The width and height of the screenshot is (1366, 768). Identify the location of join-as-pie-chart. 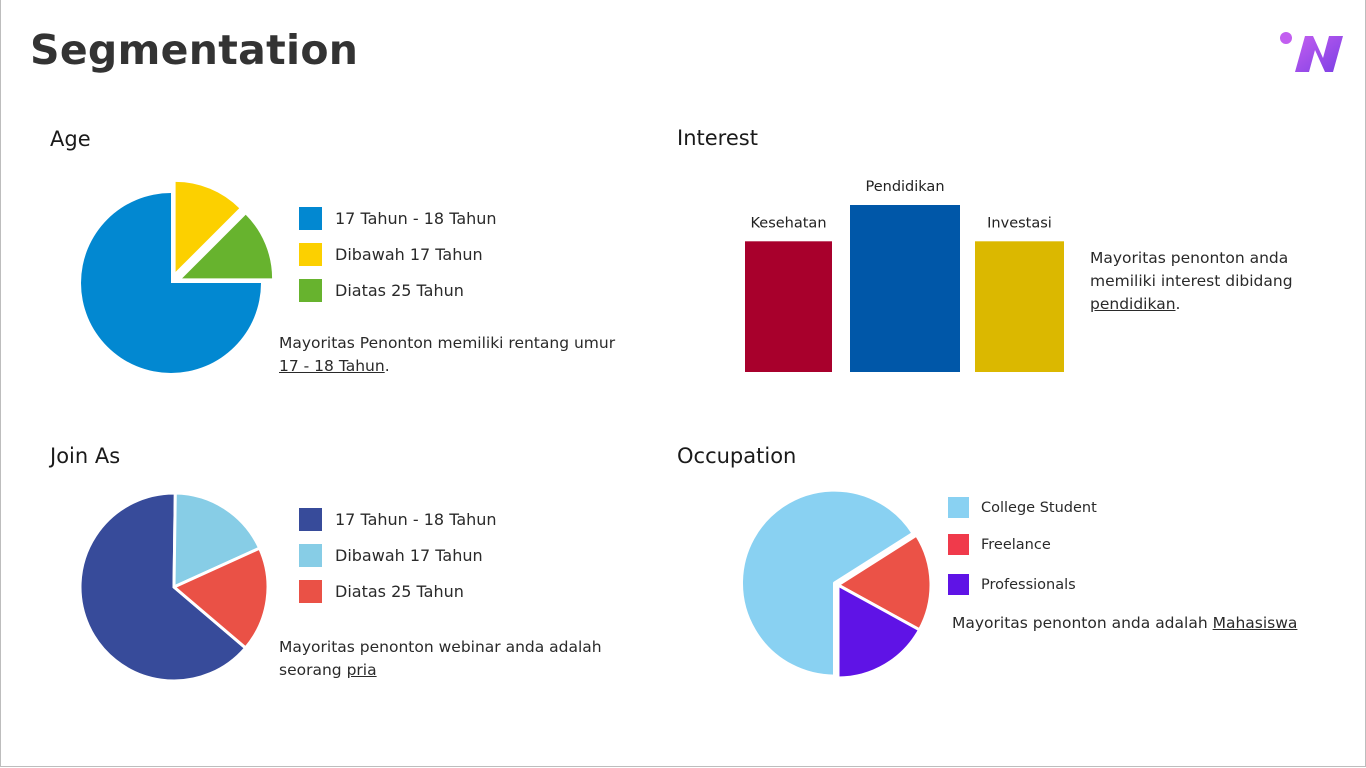
(174, 587).